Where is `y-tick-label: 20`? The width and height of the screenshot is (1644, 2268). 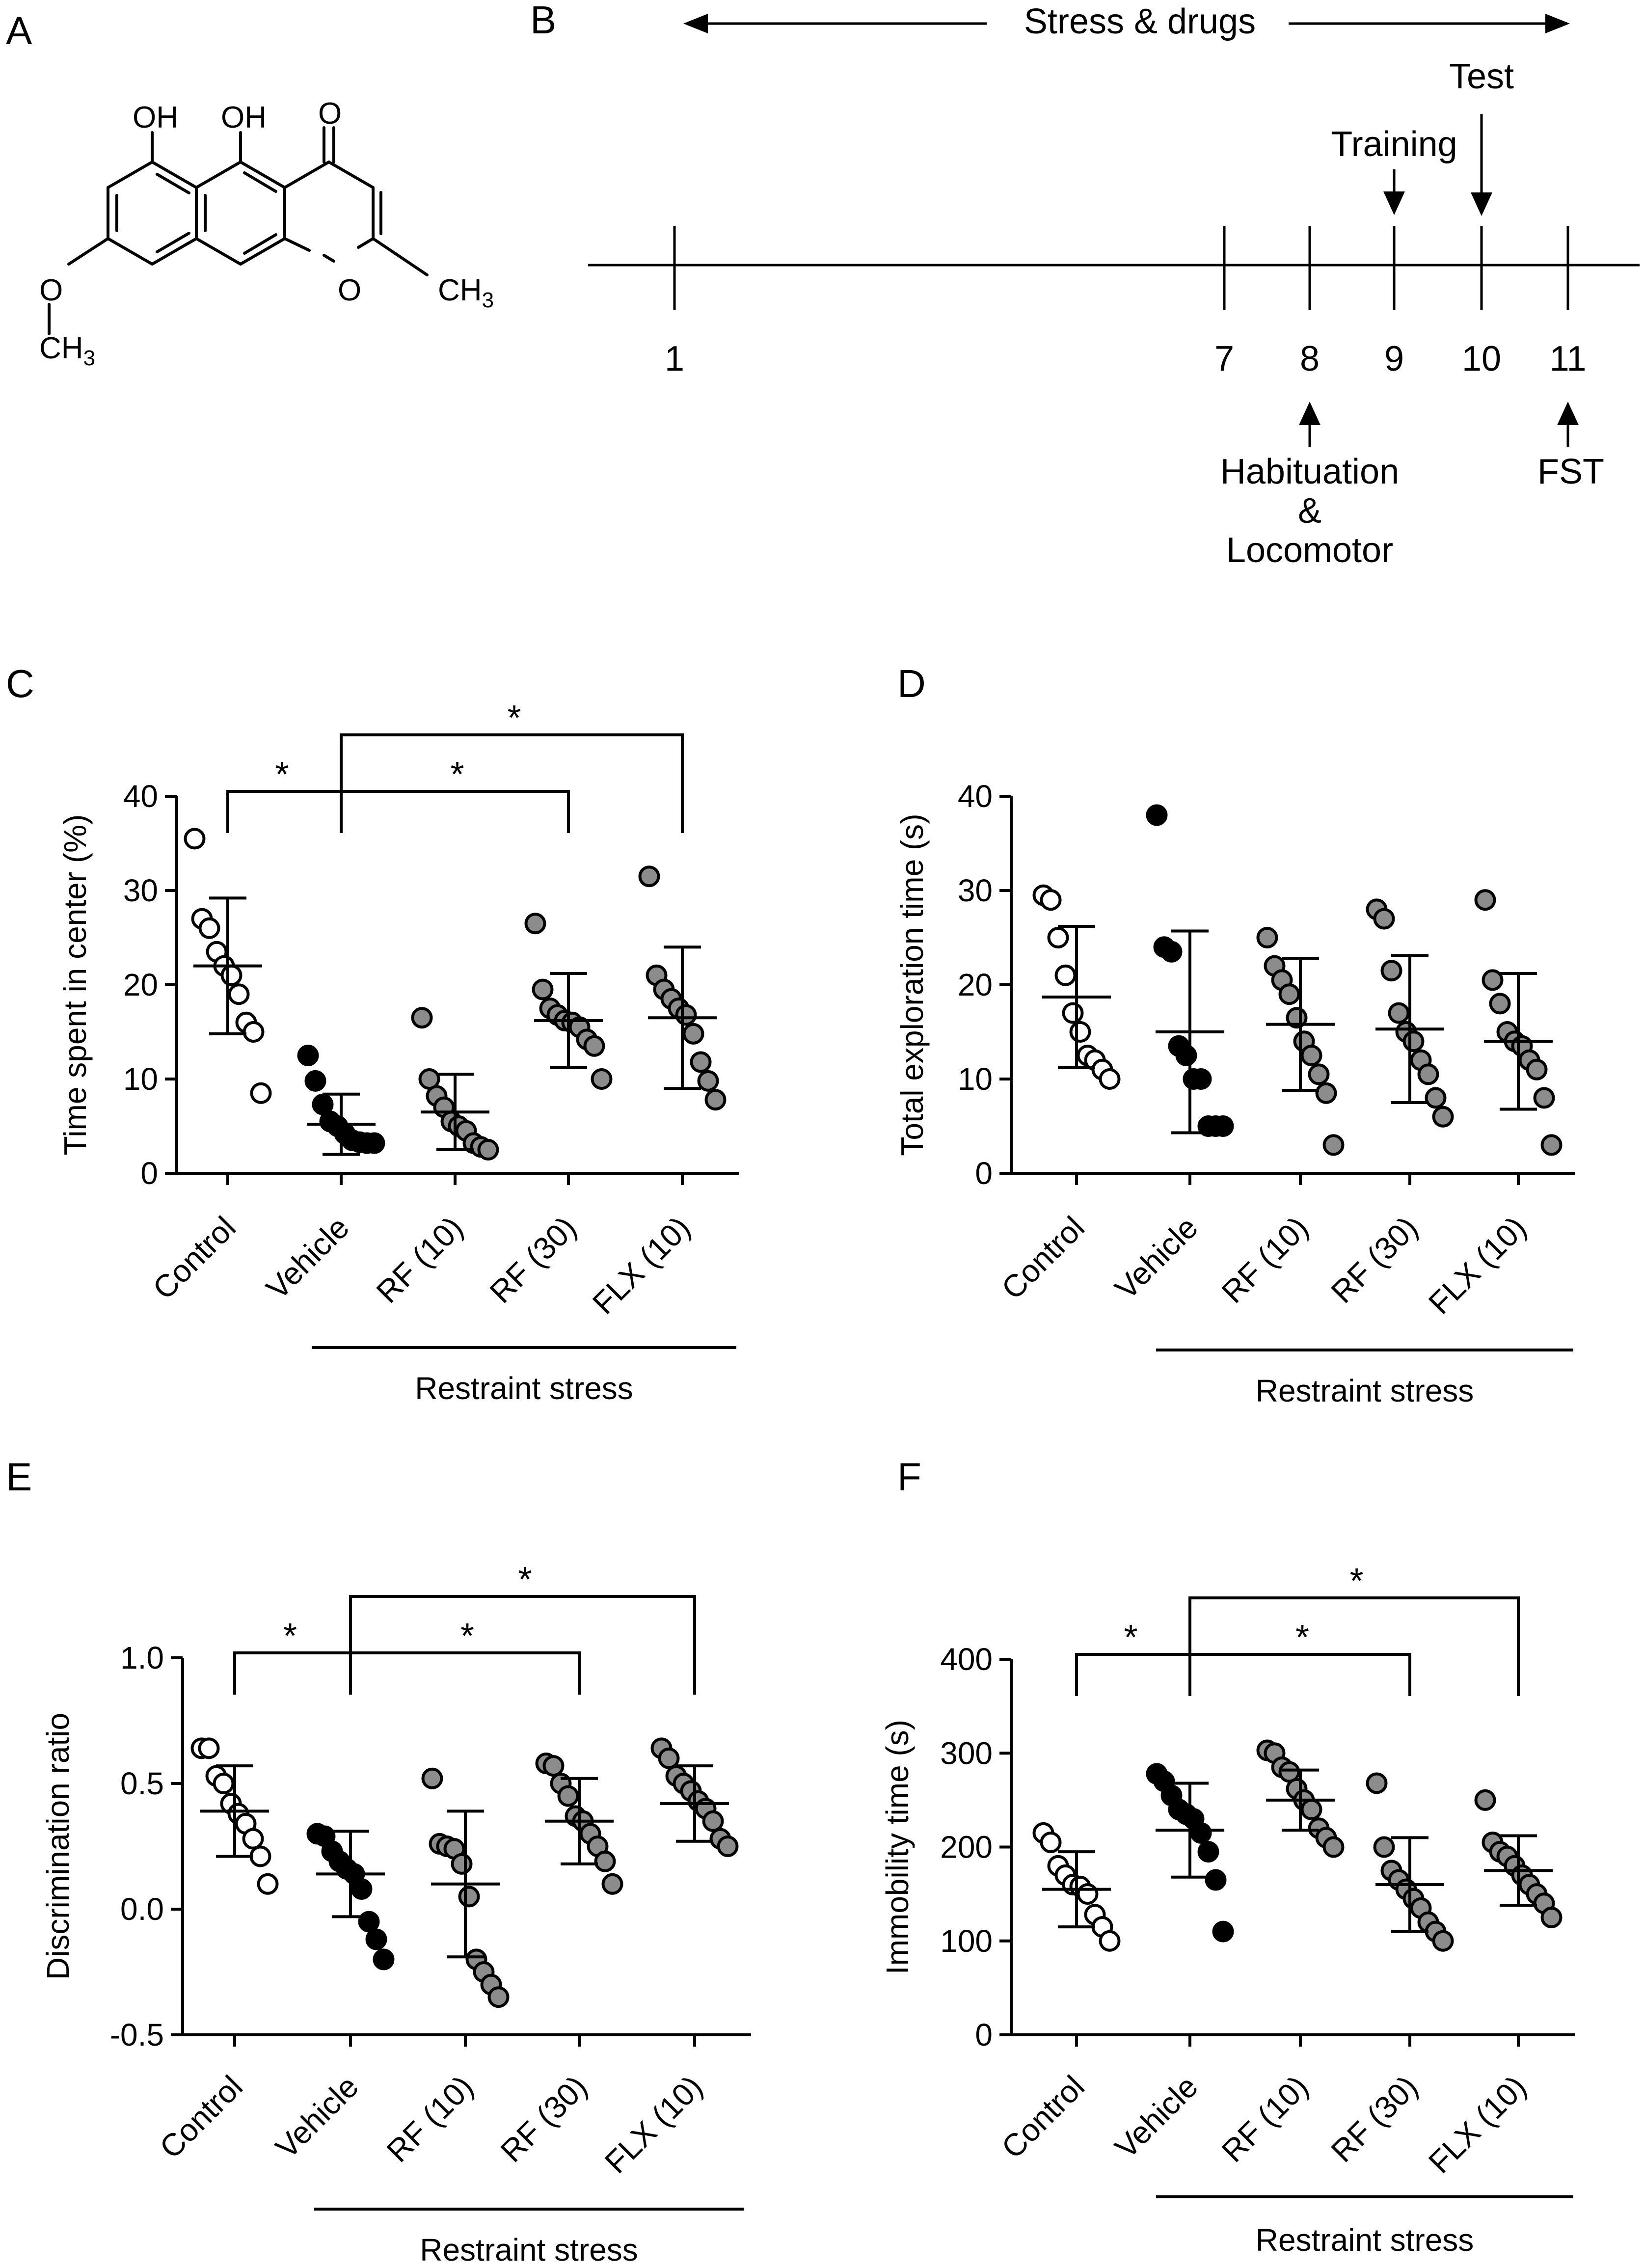
y-tick-label: 20 is located at coordinates (975, 984).